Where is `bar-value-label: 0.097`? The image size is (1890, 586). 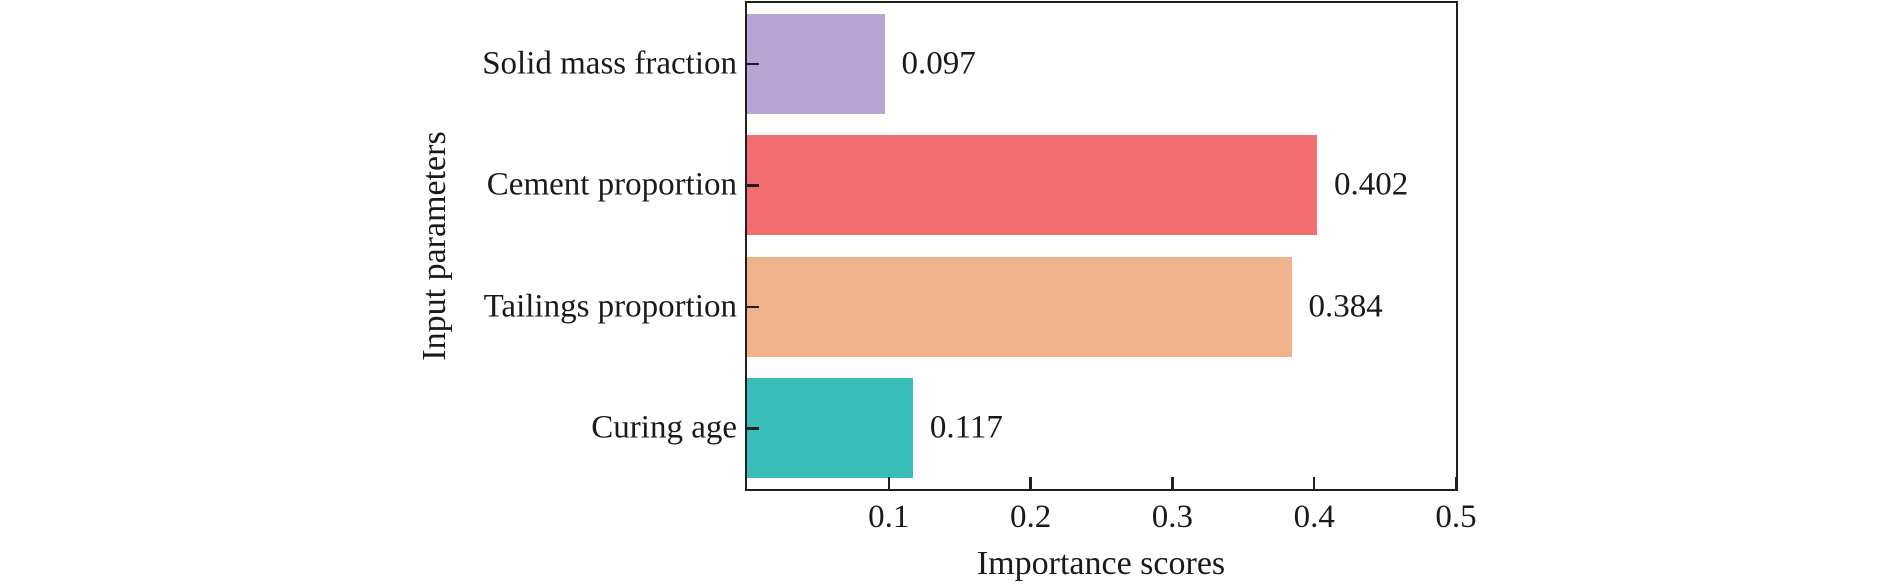 bar-value-label: 0.097 is located at coordinates (938, 63).